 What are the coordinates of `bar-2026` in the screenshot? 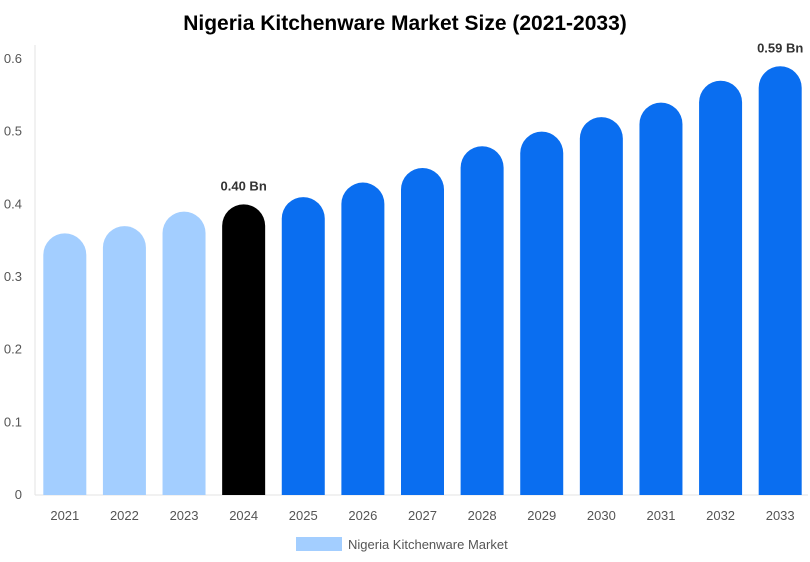 It's located at (363, 339).